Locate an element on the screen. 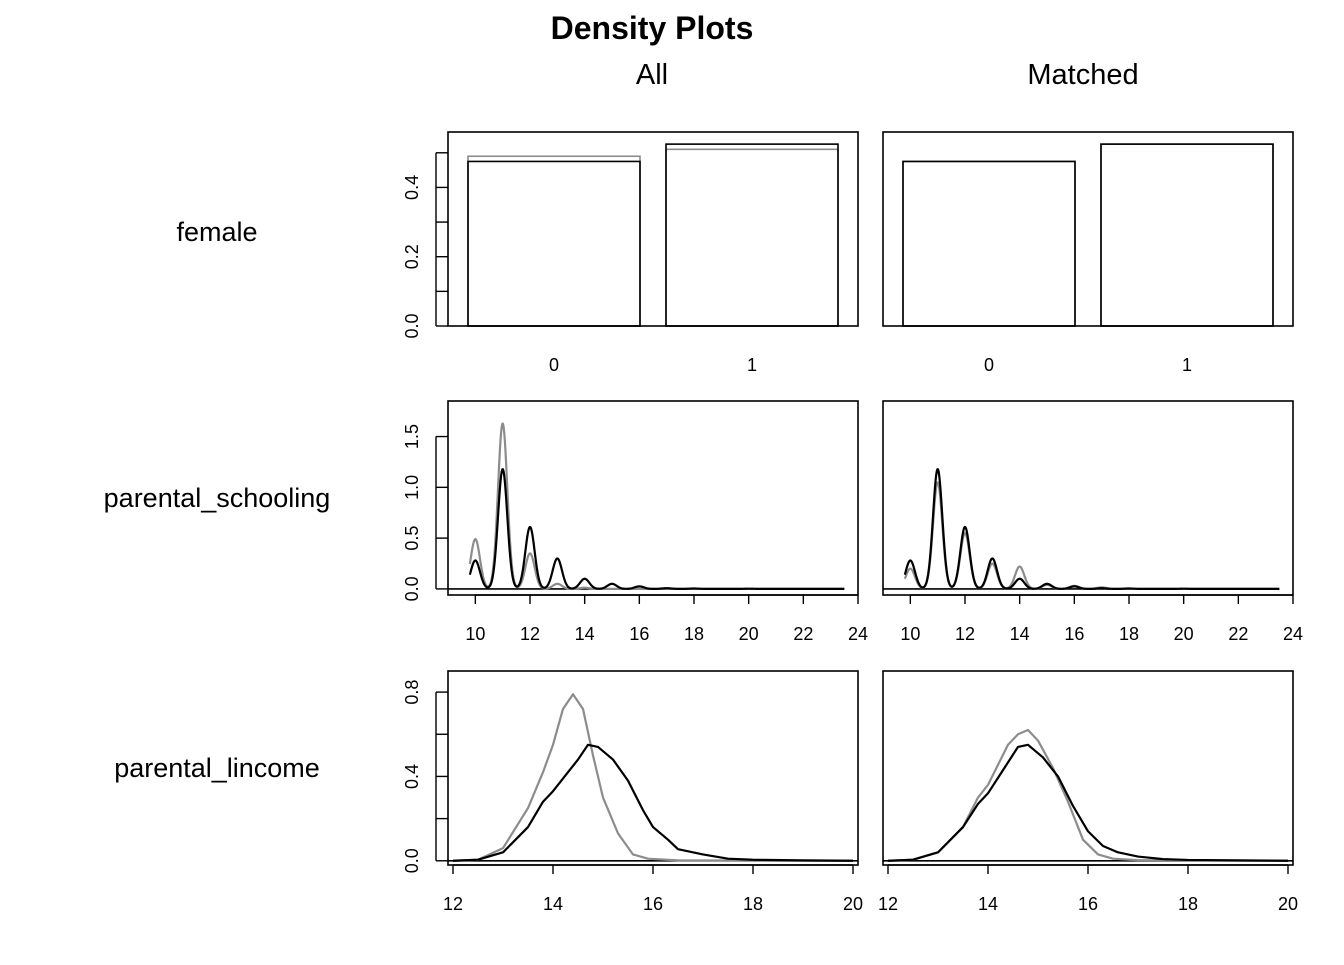  panel-parental-schooling-all: 10 12 14 16 18 20 22 24 0.0 0.5 1.0 1.5 is located at coordinates (635, 522).